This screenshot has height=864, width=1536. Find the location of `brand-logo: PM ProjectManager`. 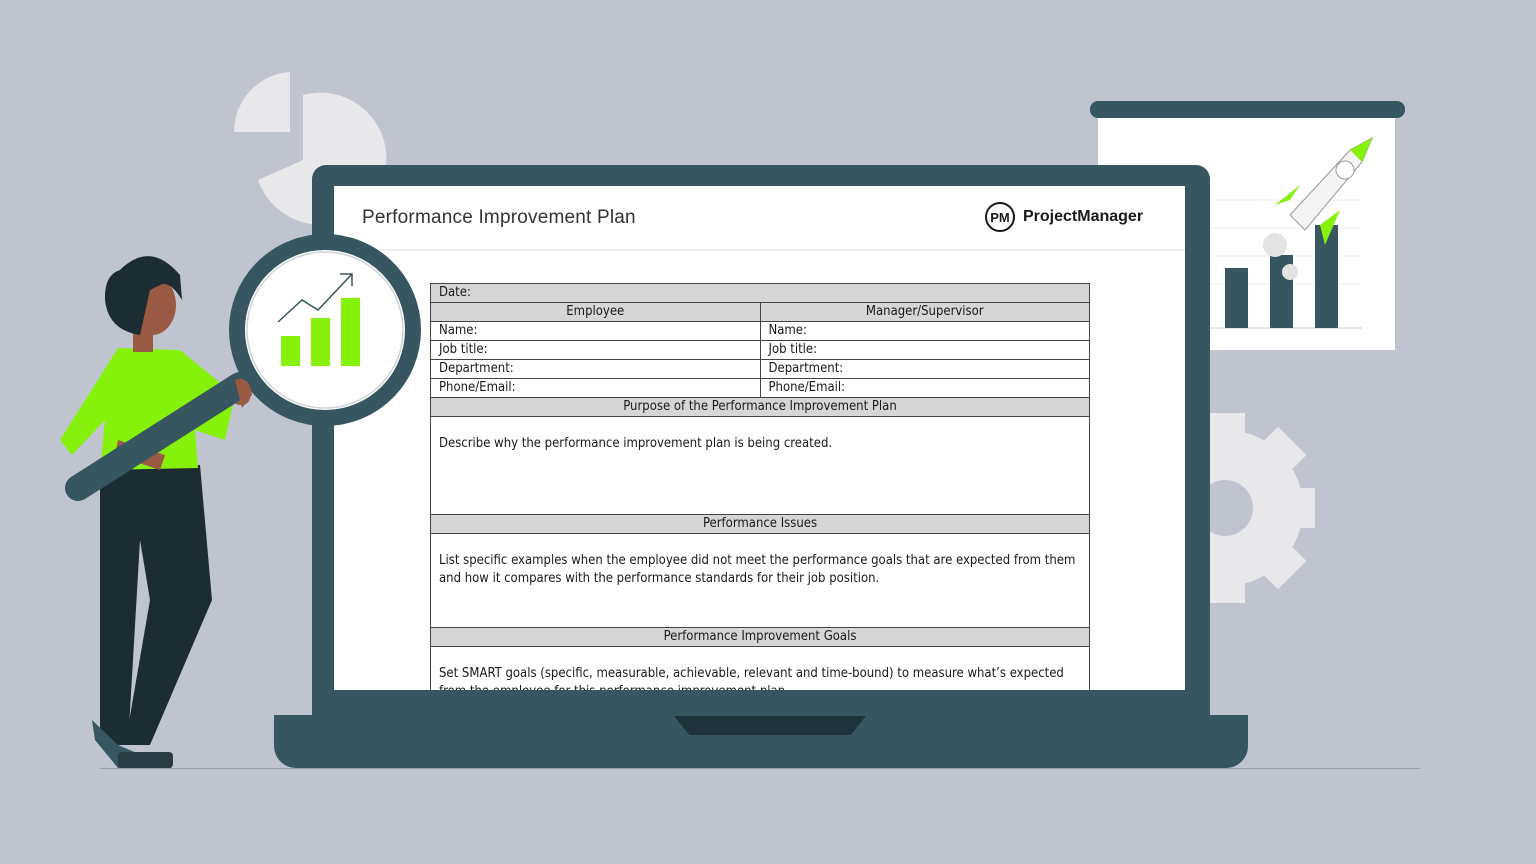

brand-logo: PM ProjectManager is located at coordinates (1064, 217).